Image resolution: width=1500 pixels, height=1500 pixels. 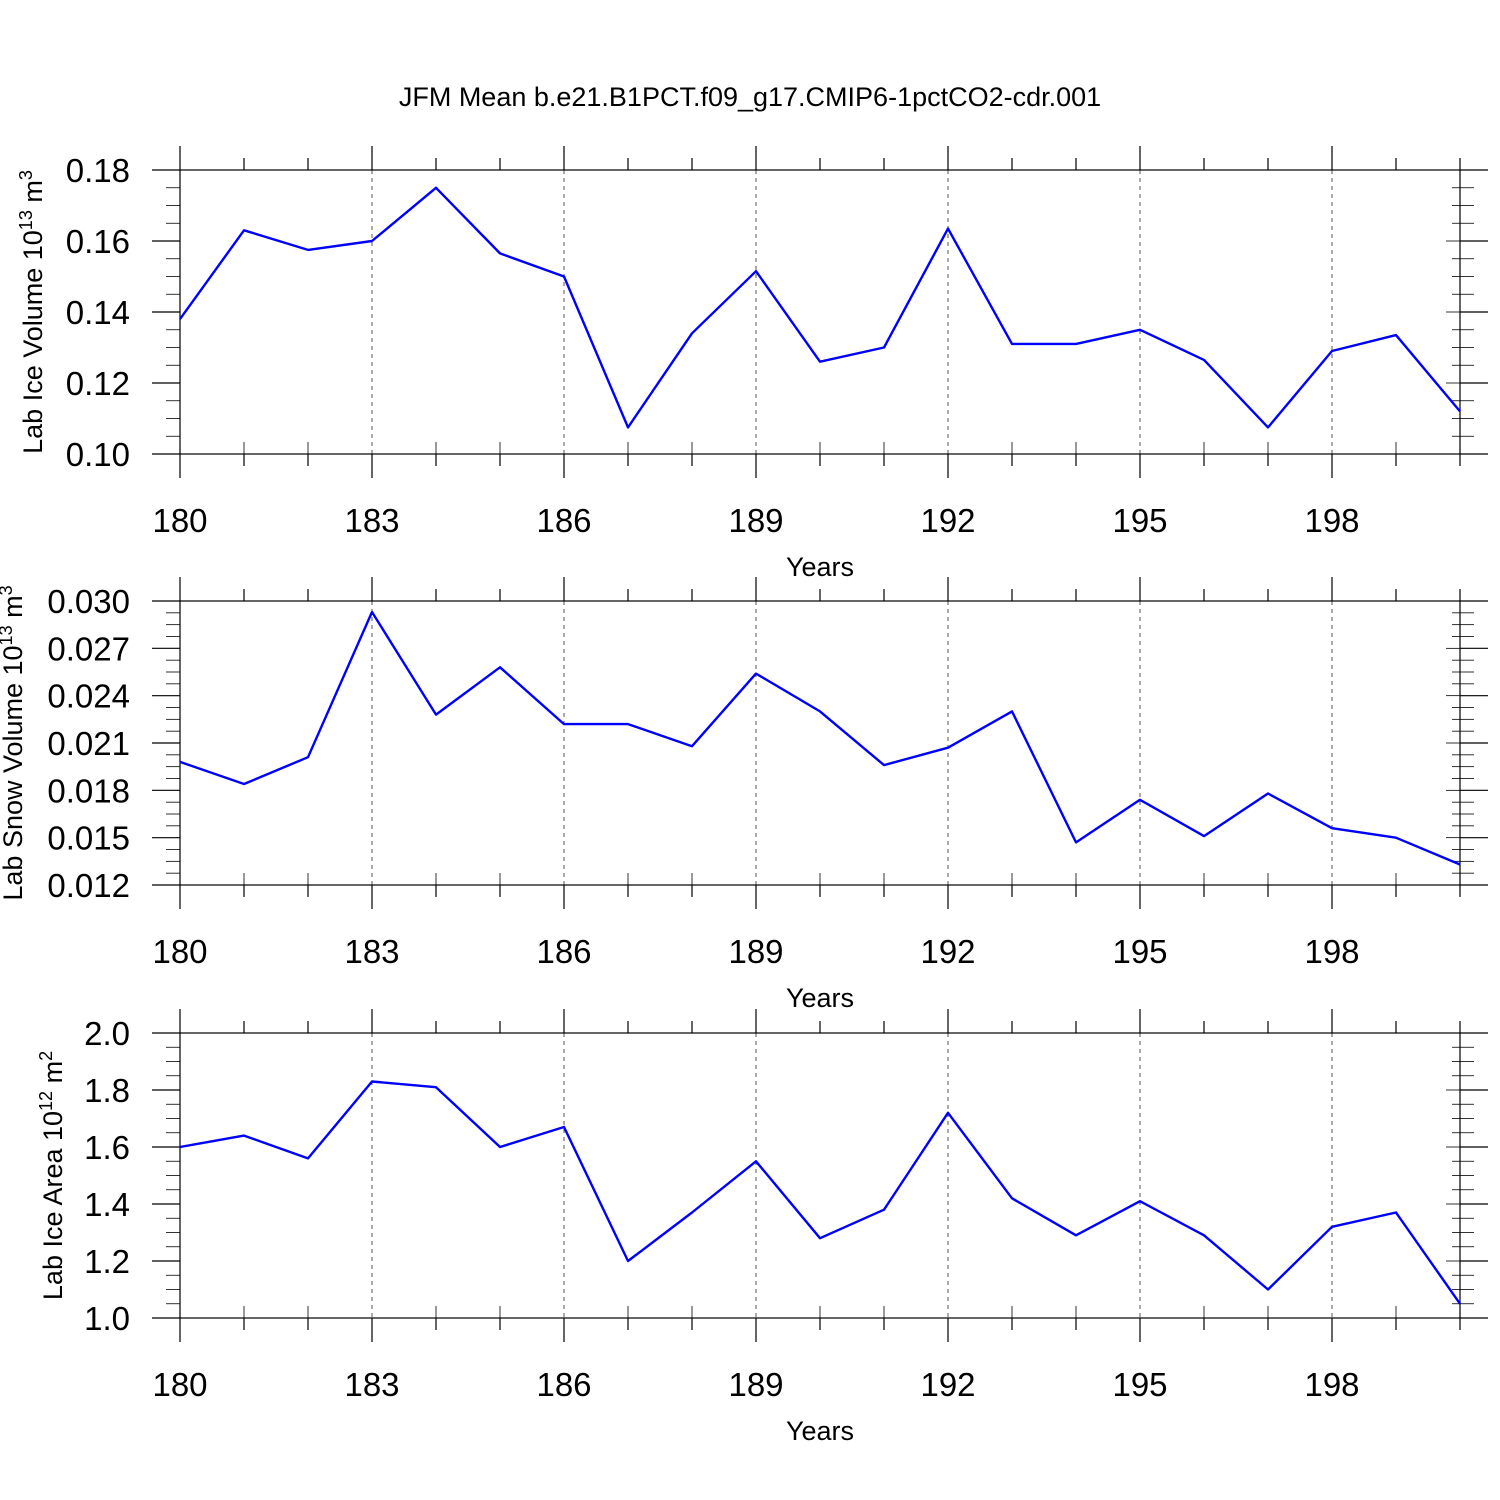 I want to click on y-tick-label: 0.027, so click(x=88, y=648).